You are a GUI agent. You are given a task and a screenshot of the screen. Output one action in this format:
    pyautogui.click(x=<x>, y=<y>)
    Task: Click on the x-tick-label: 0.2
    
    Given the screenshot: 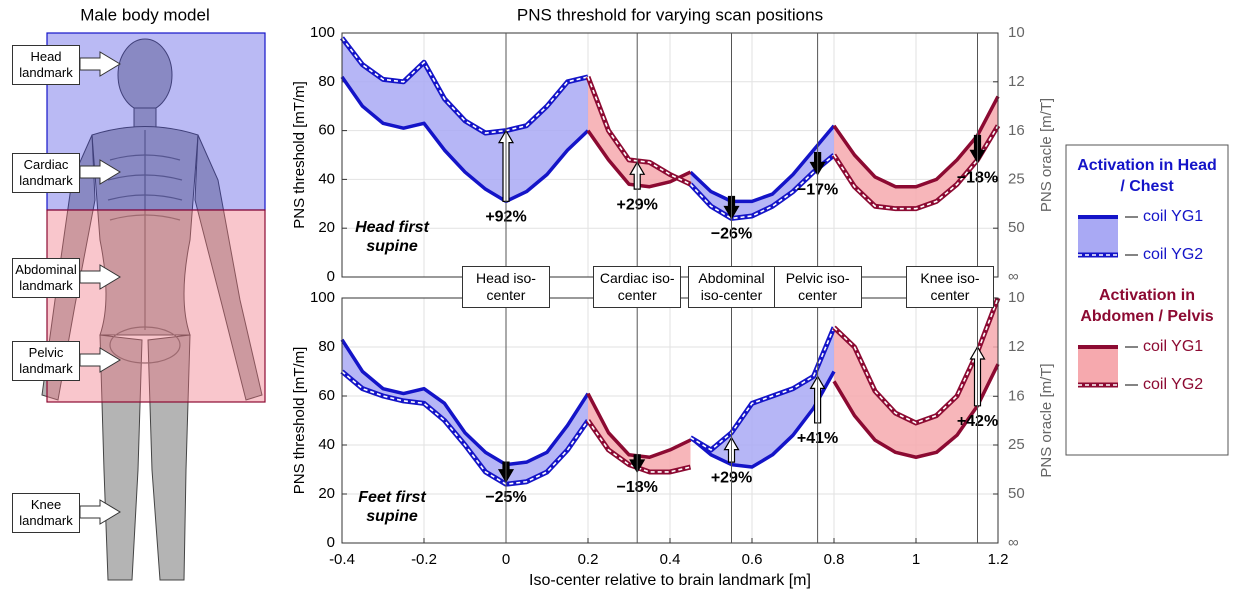 What is the action you would take?
    pyautogui.click(x=588, y=559)
    